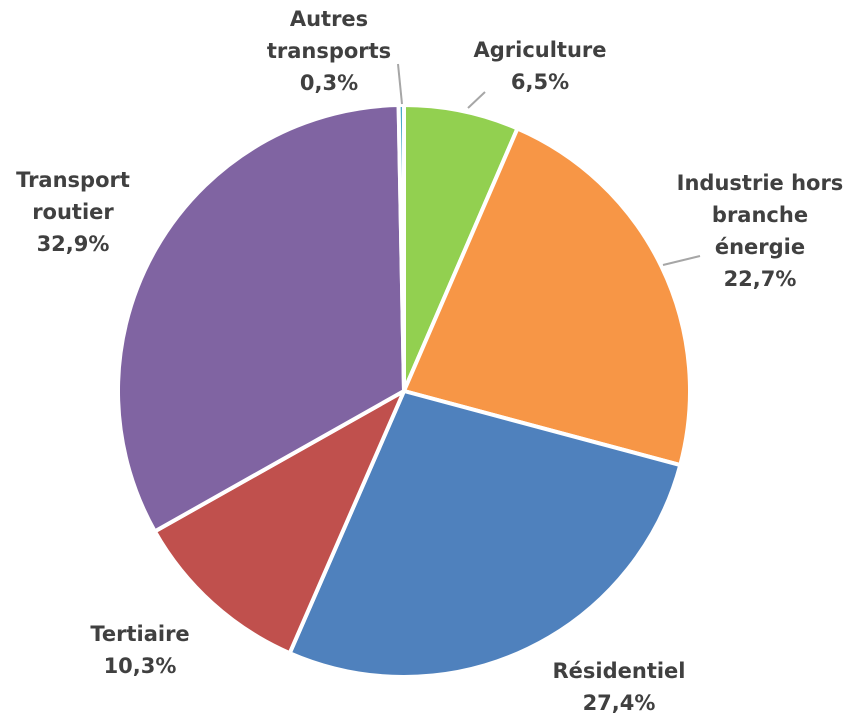 The width and height of the screenshot is (851, 722). Describe the element at coordinates (329, 19) in the screenshot. I see `slice-name-autres-transports: Autres` at that location.